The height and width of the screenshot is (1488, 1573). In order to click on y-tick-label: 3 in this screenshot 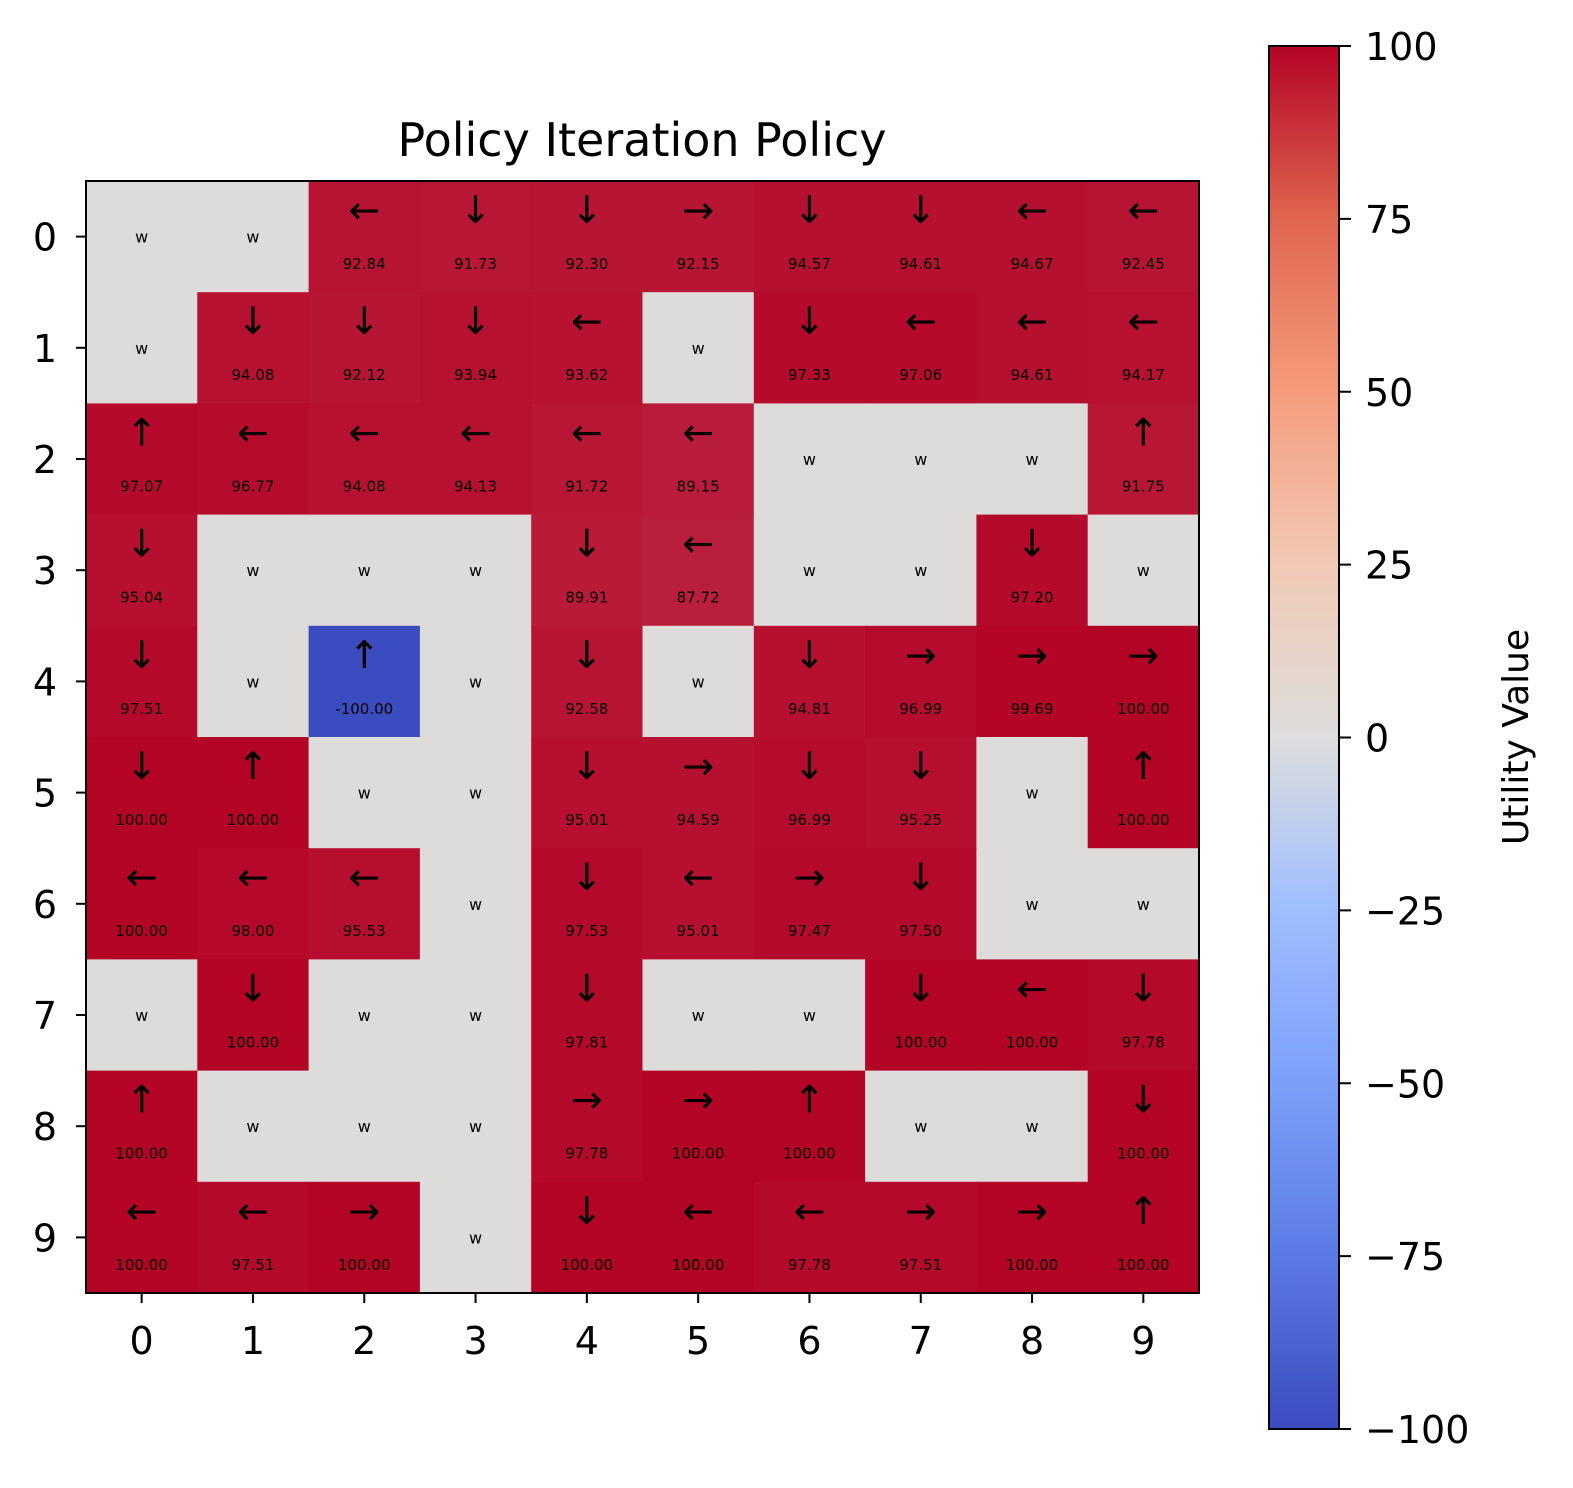, I will do `click(45, 571)`.